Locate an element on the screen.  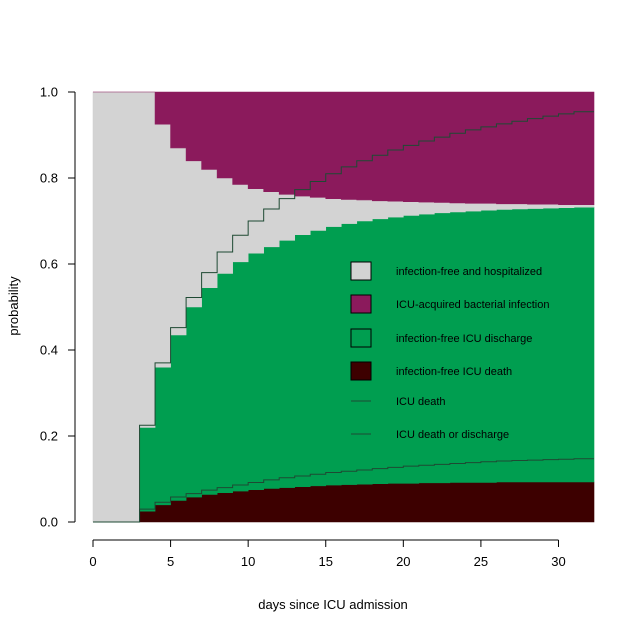
legend-swatch-hospitalized is located at coordinates (361, 271).